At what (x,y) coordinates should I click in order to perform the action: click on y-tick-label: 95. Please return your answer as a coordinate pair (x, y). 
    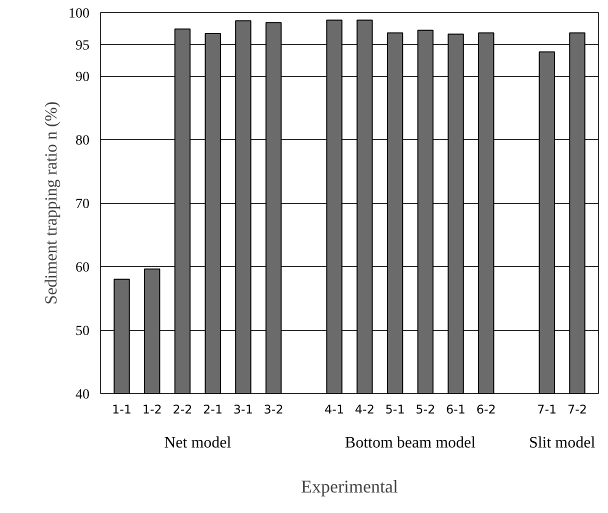
    Looking at the image, I should click on (83, 46).